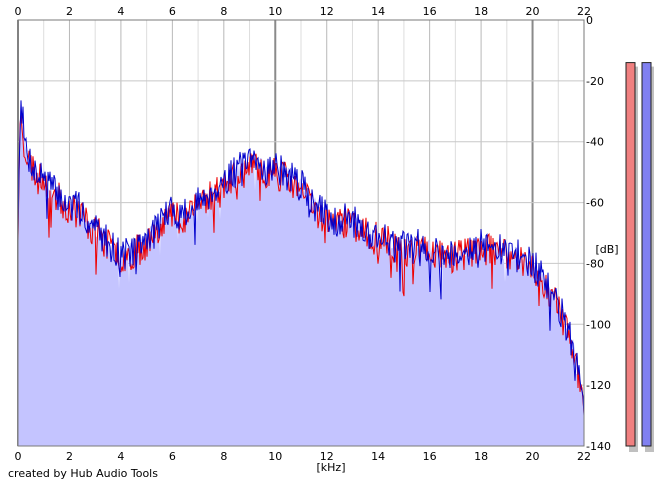 The height and width of the screenshot is (486, 665). What do you see at coordinates (275, 11) in the screenshot?
I see `x-tick-label-top: 10` at bounding box center [275, 11].